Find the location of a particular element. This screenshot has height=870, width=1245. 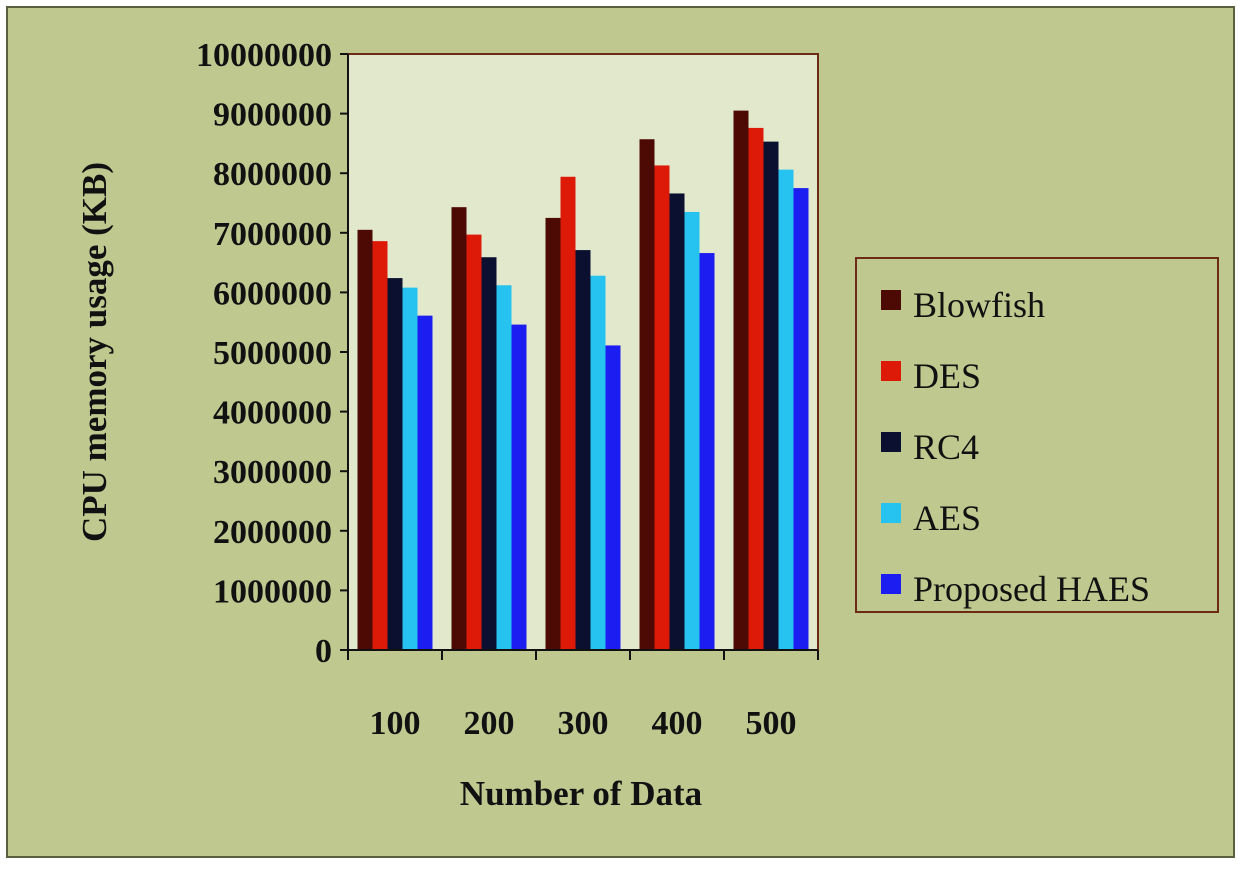

legend-label: AES is located at coordinates (947, 518).